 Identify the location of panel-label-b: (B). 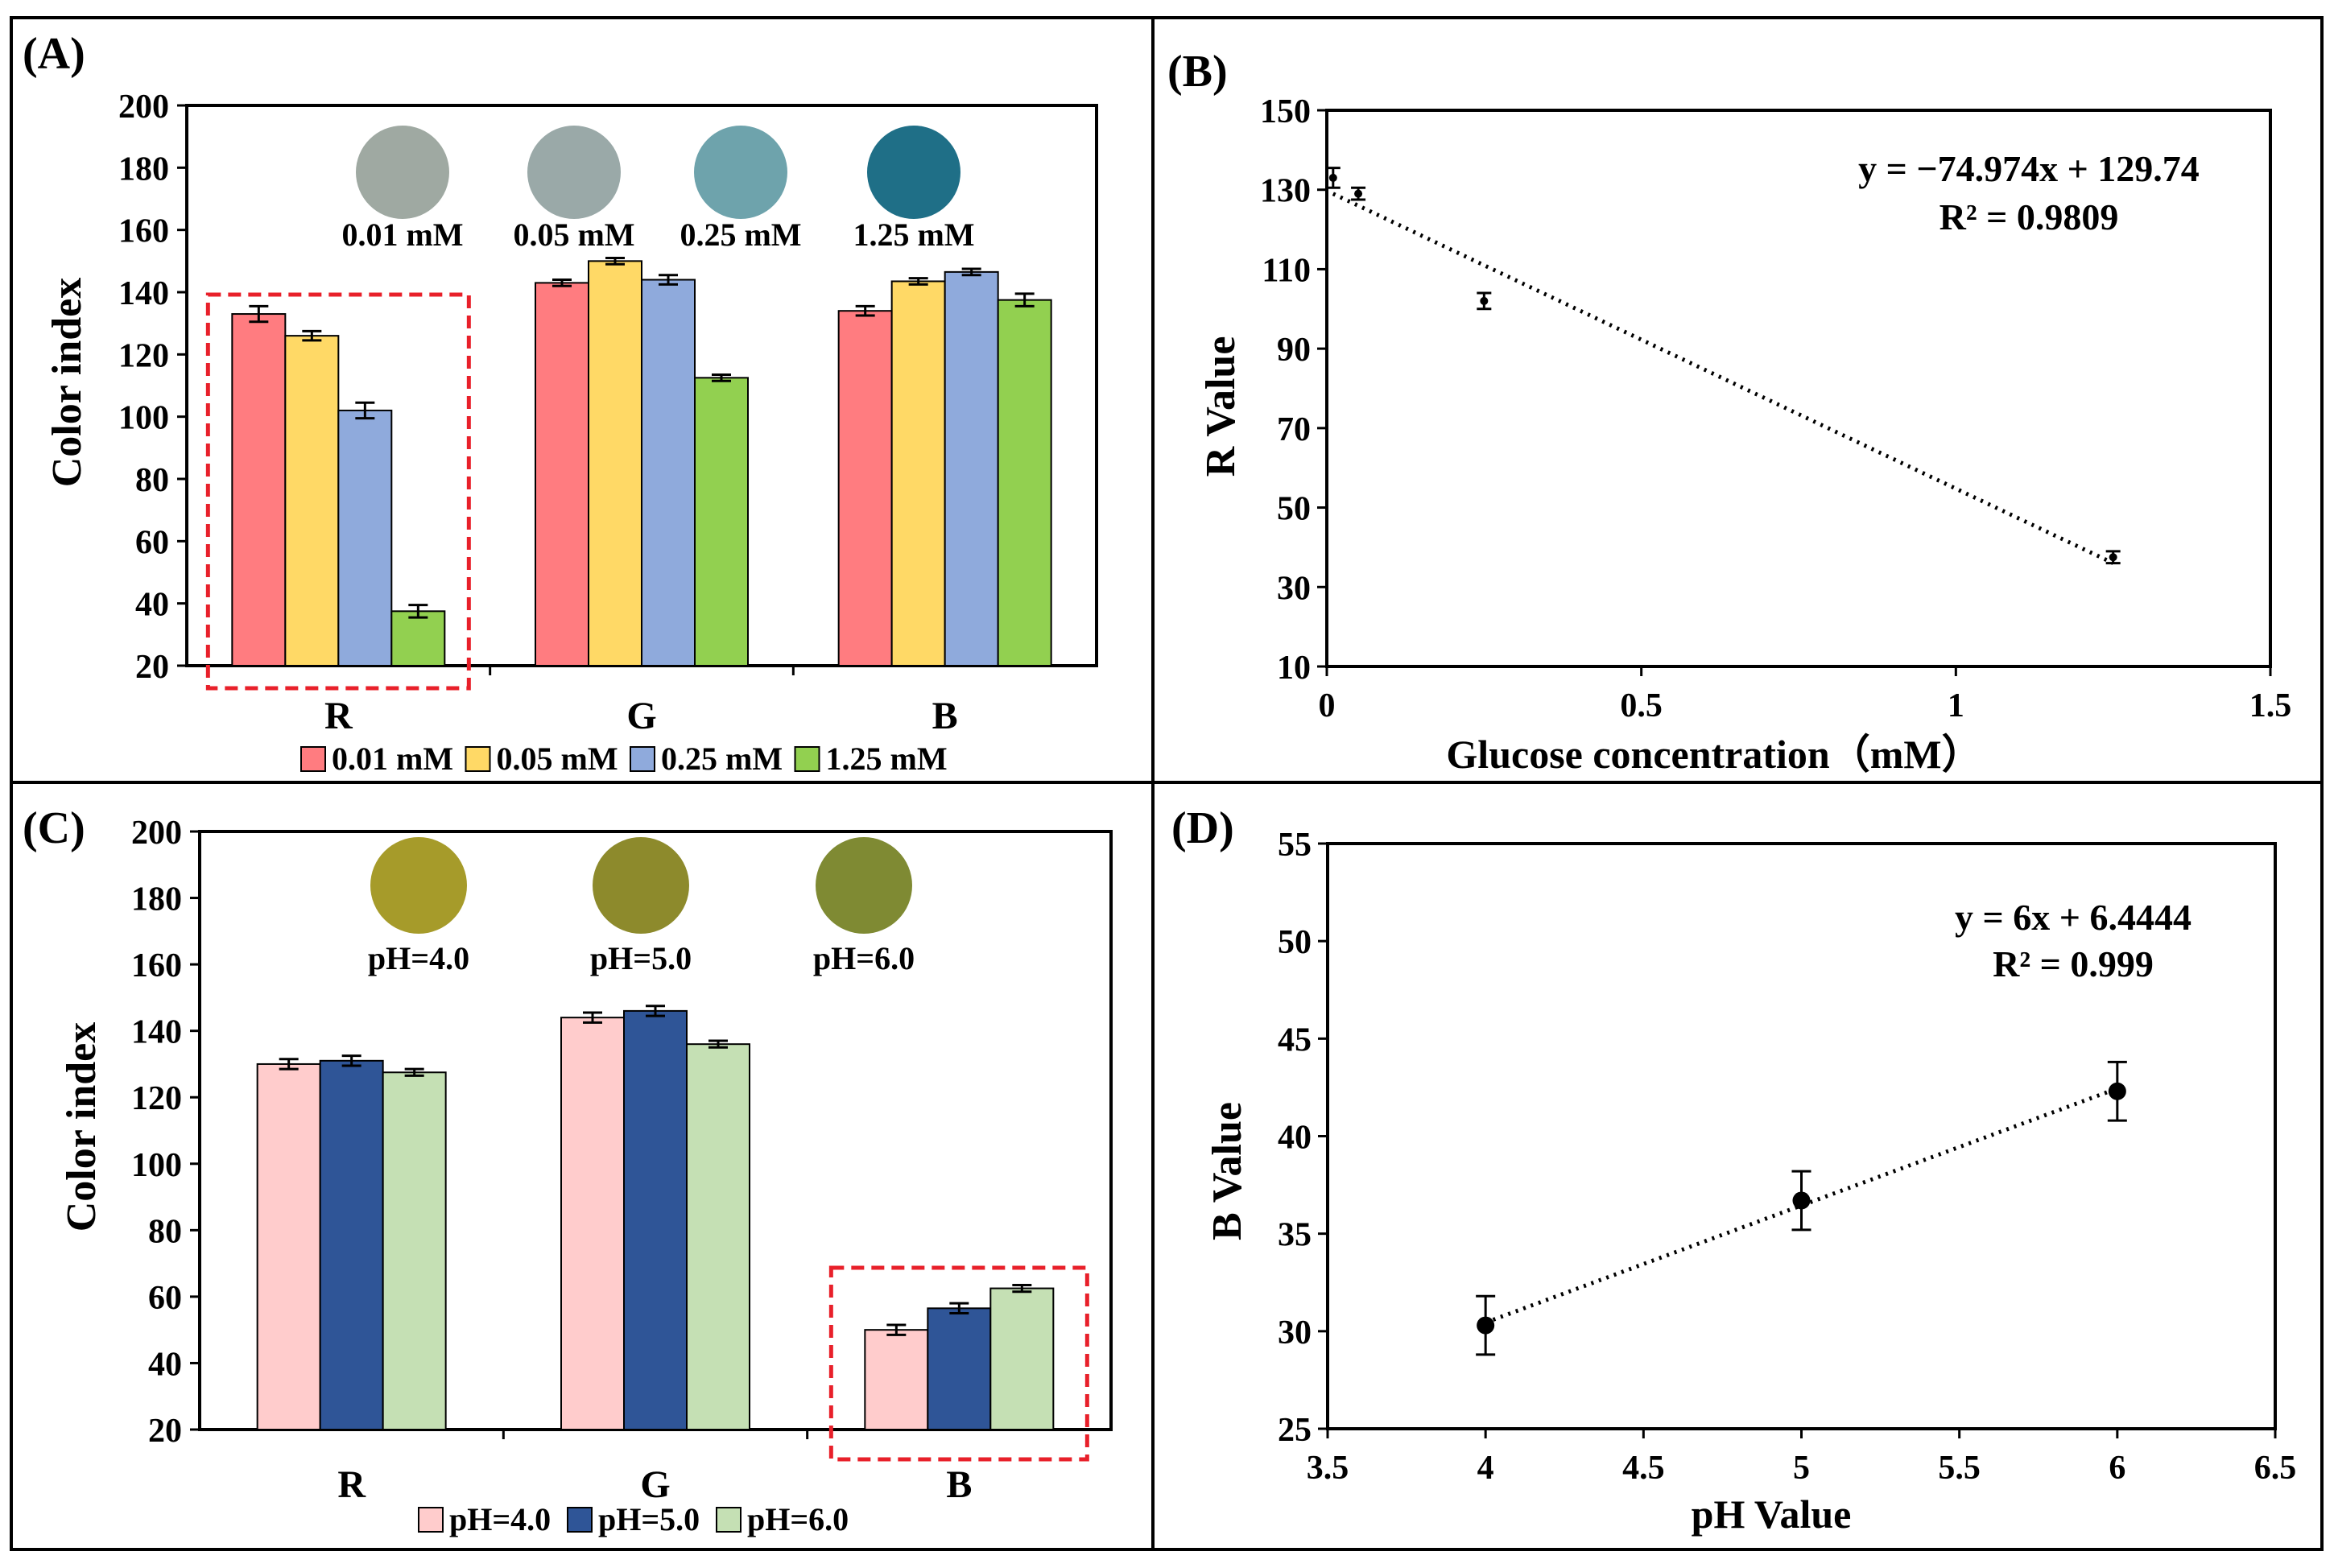
(1197, 72).